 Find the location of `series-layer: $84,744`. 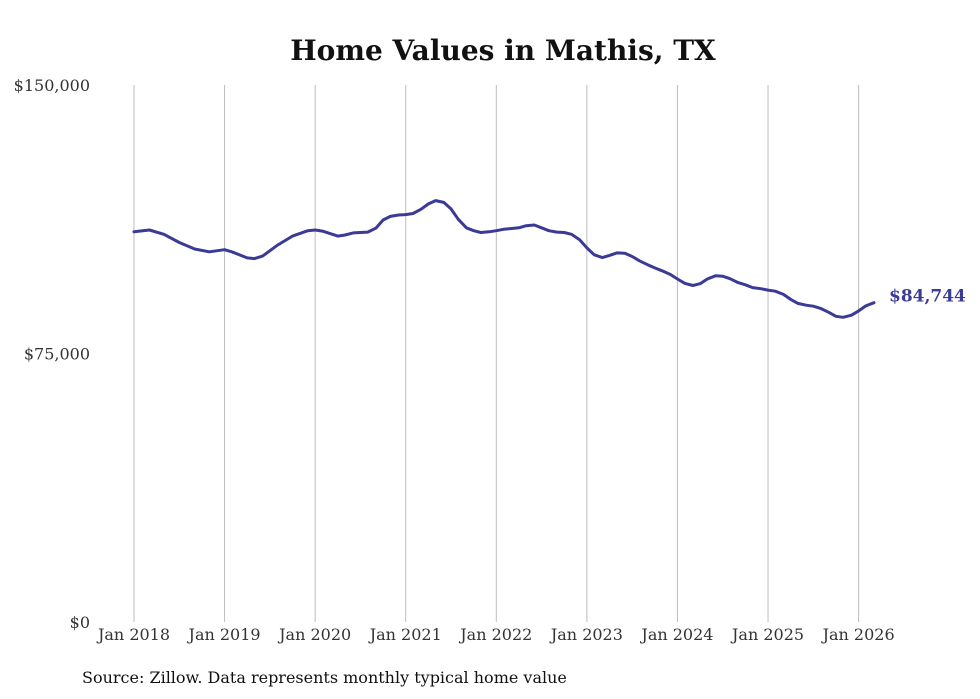

series-layer: $84,744 is located at coordinates (549, 259).